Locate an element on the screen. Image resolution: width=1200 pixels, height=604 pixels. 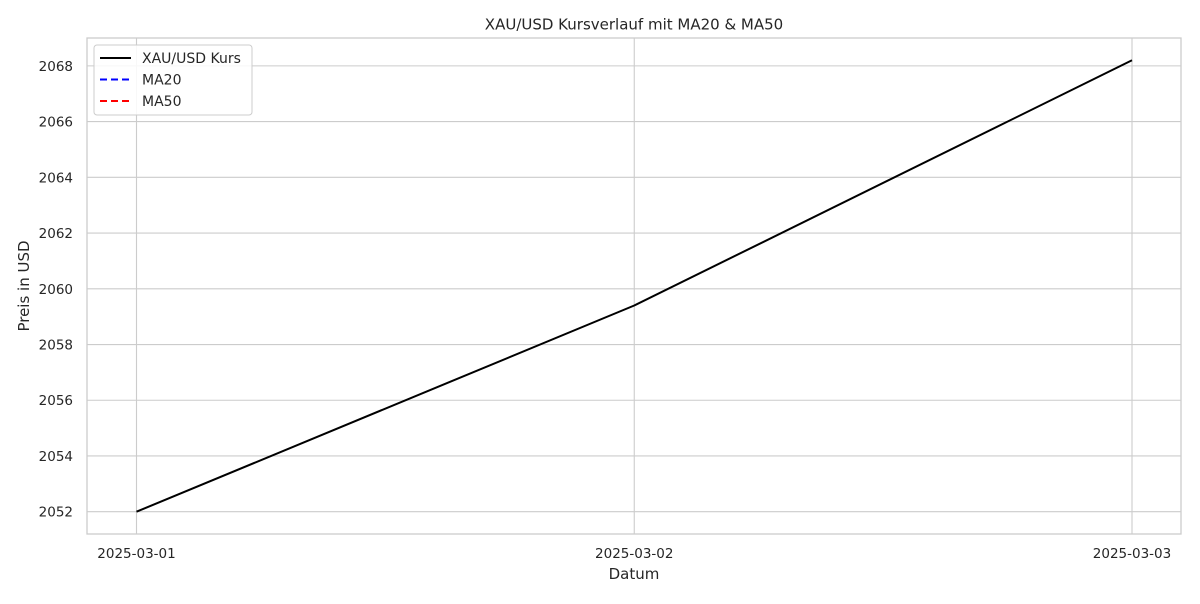
y-tick-label: 2060 is located at coordinates (56, 290).